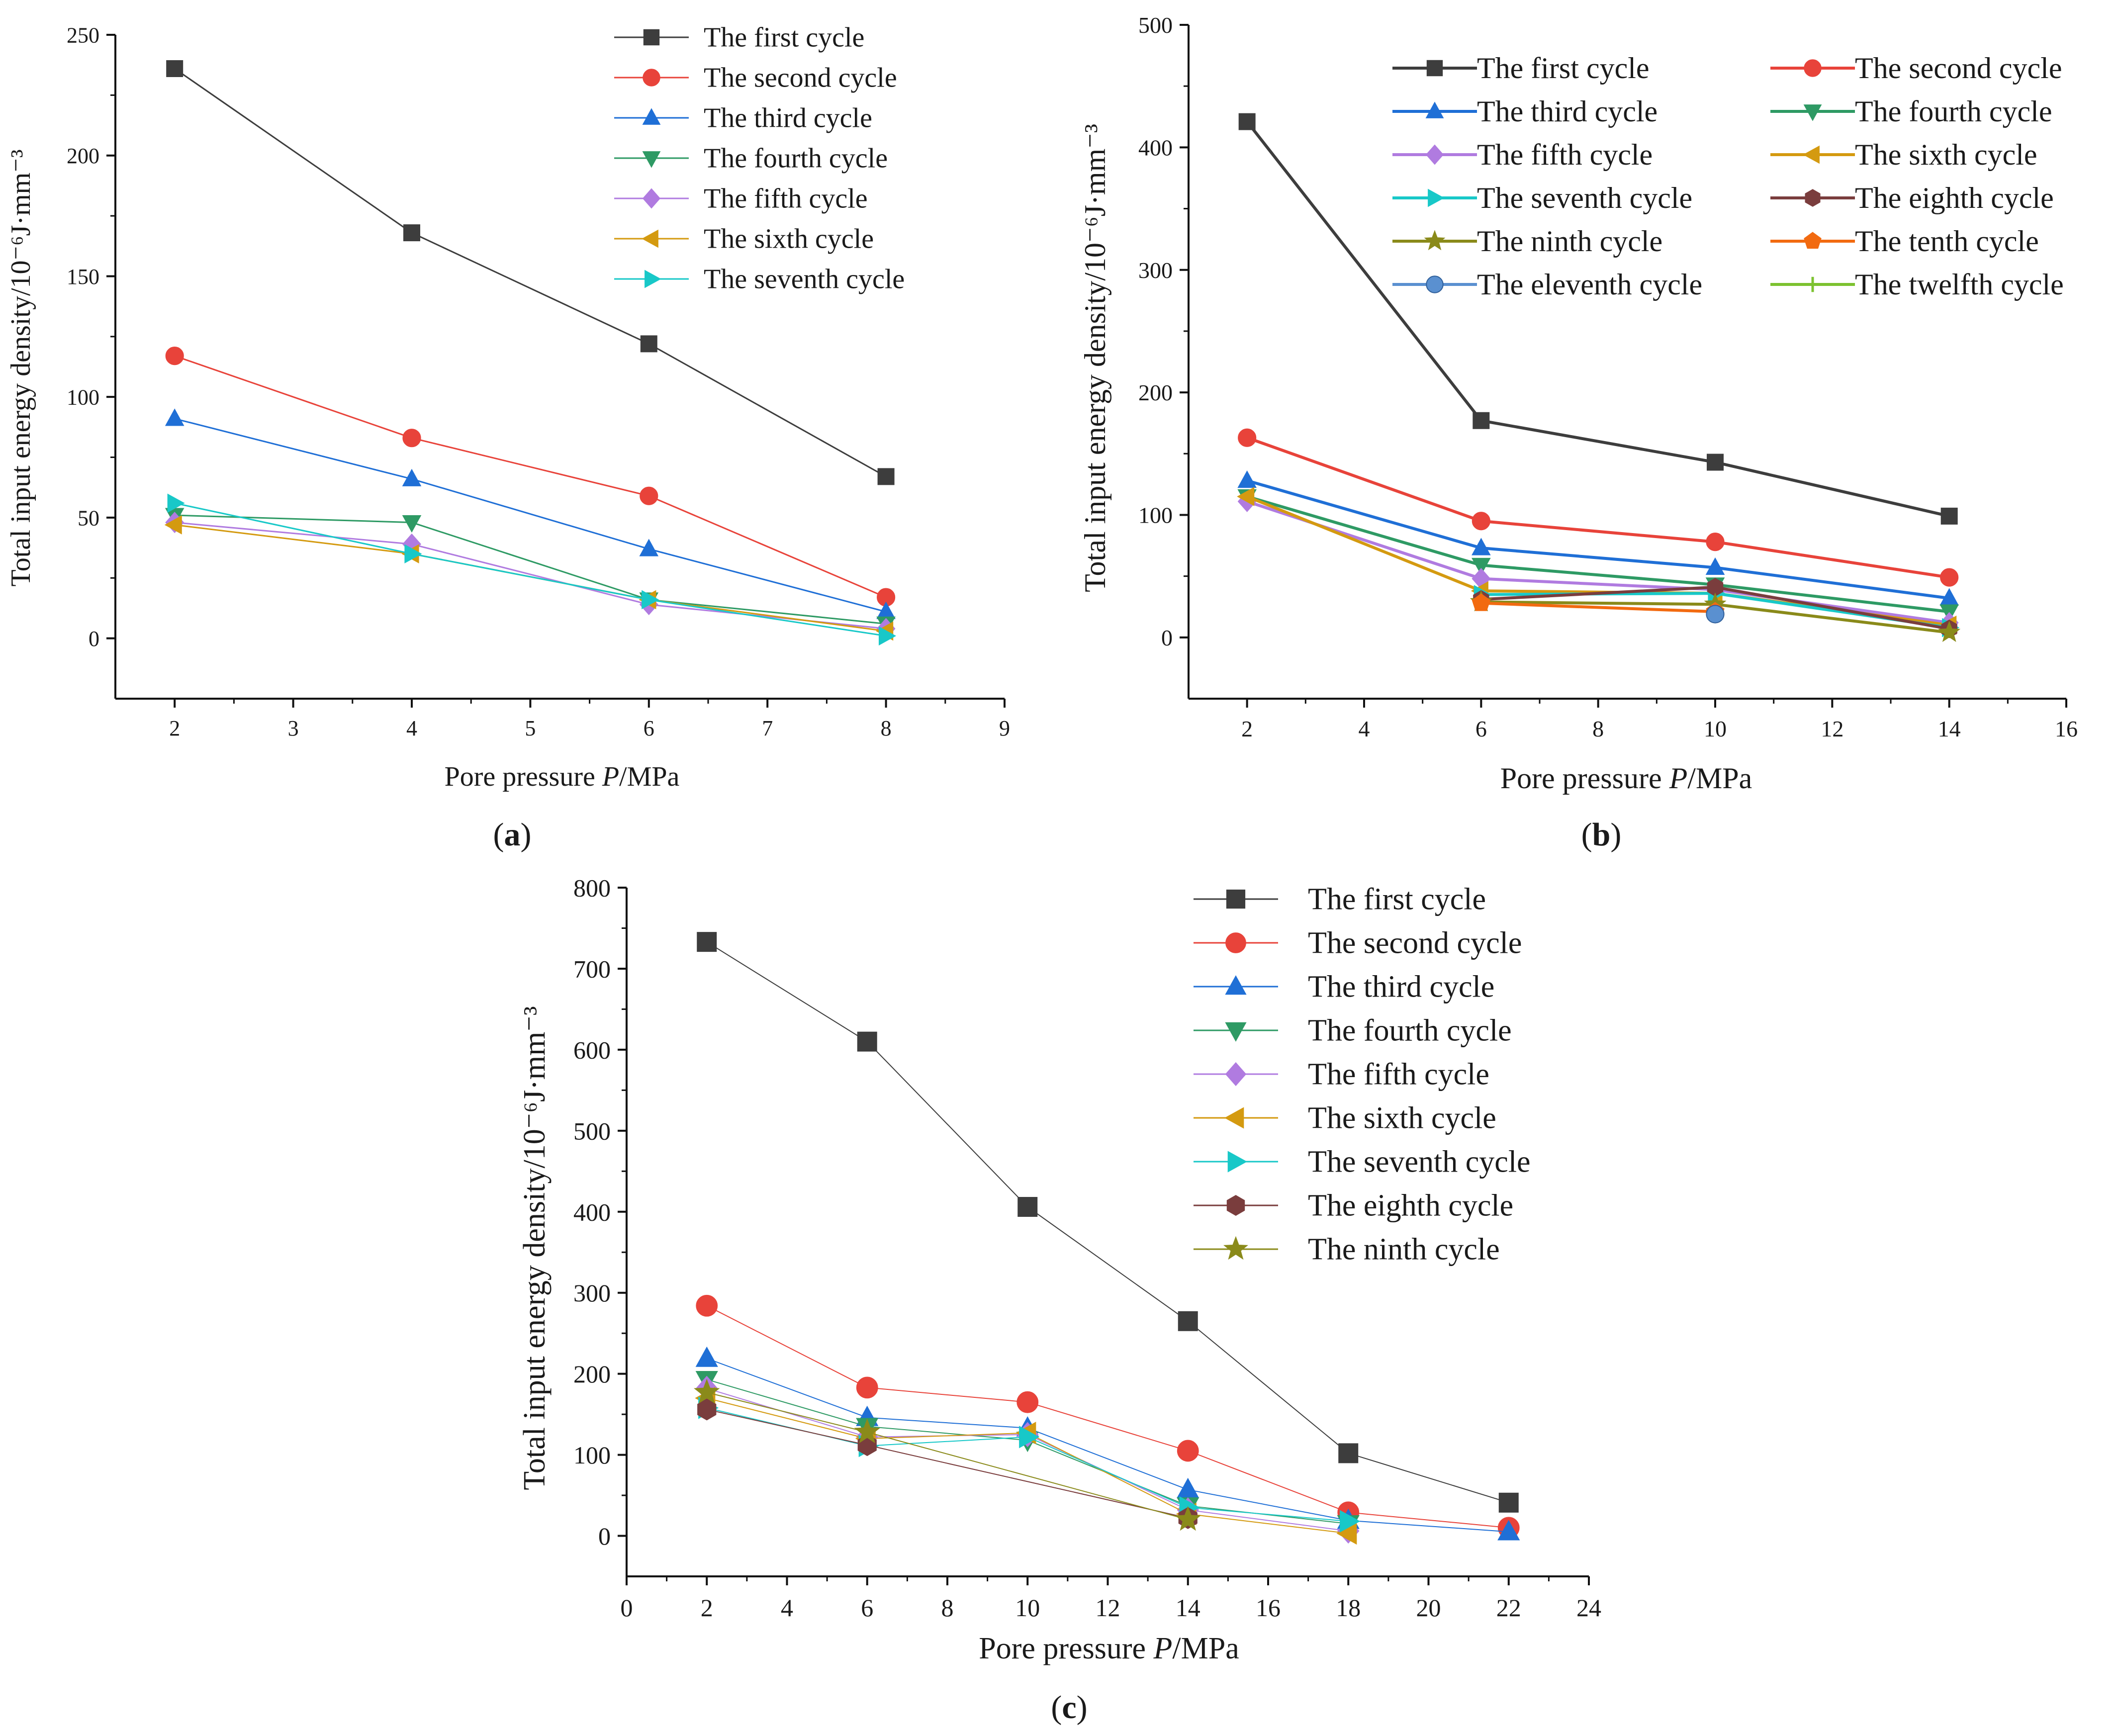  I want to click on panel-label: (c), so click(1069, 1708).